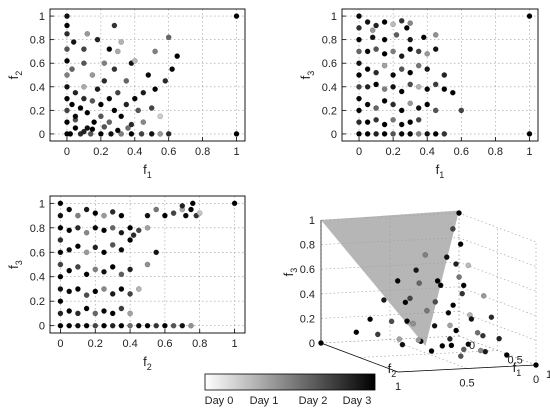 The width and height of the screenshot is (550, 413). Describe the element at coordinates (518, 373) in the screenshot. I see `f1-axis-label-sub: 1` at that location.